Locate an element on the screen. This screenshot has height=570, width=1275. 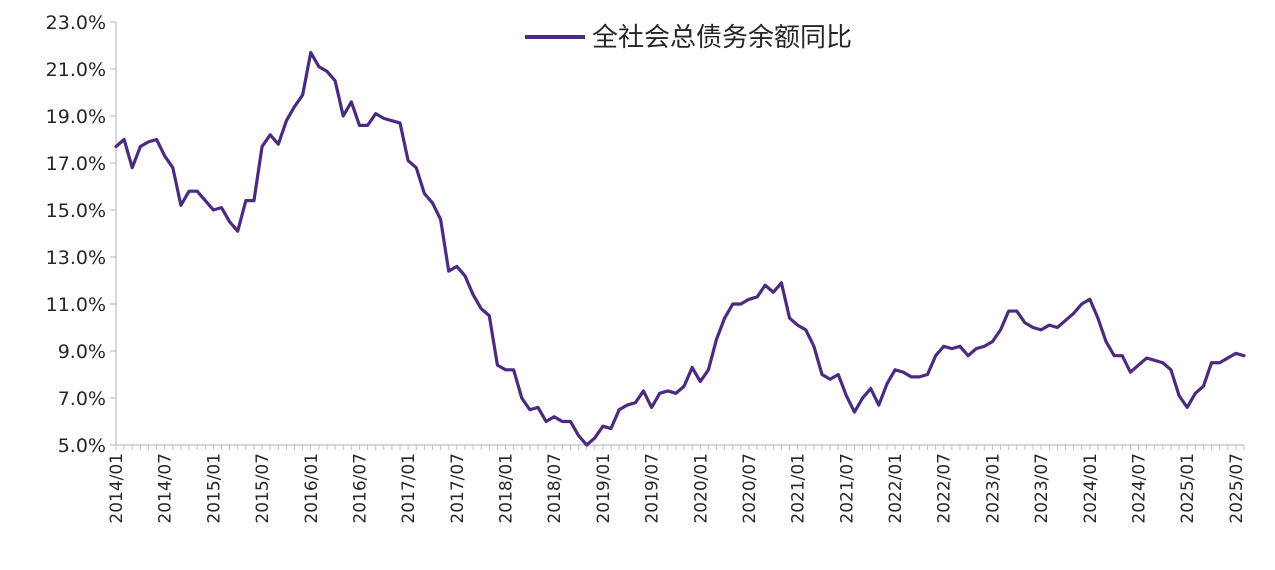
y-tick-label: 9.0% is located at coordinates (82, 352).